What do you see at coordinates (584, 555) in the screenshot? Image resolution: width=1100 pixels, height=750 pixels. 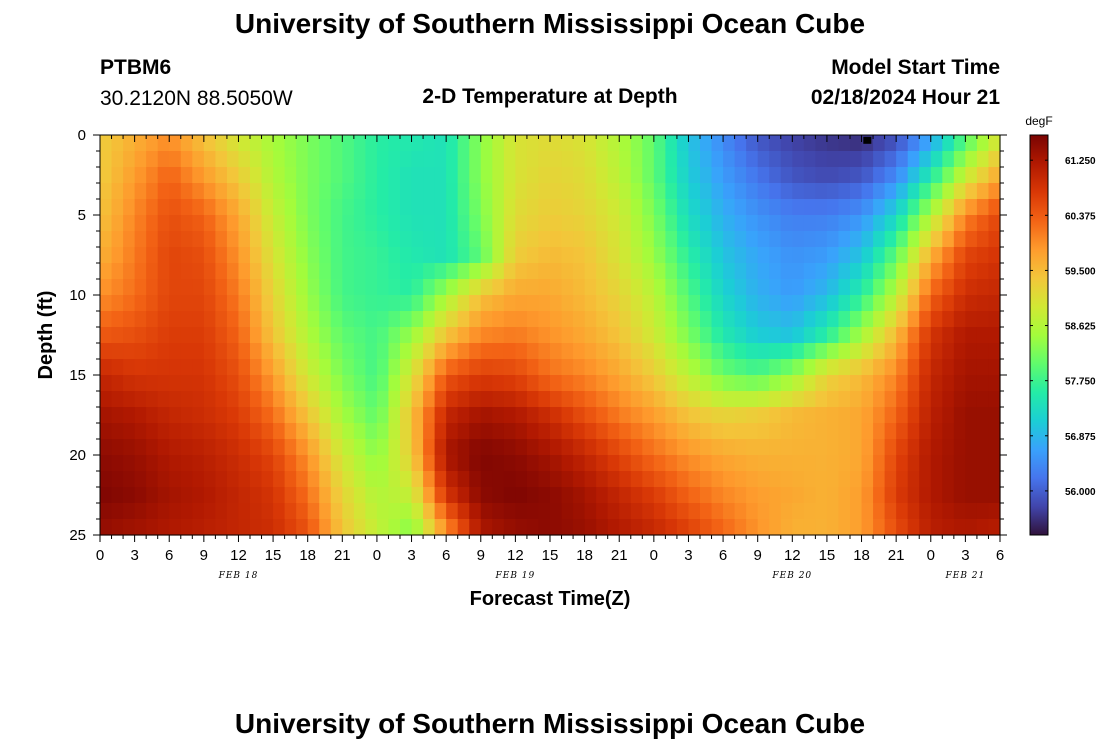 I see `x-tick-label: 18` at bounding box center [584, 555].